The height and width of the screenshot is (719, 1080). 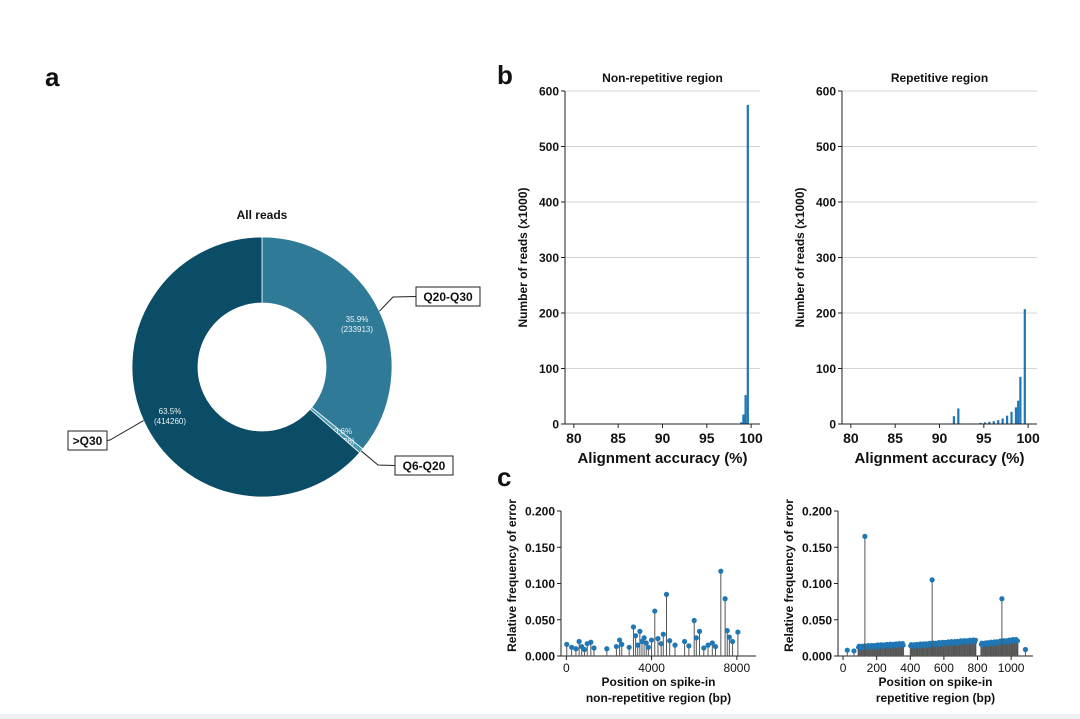 What do you see at coordinates (549, 92) in the screenshot?
I see `y-tick-label: 600` at bounding box center [549, 92].